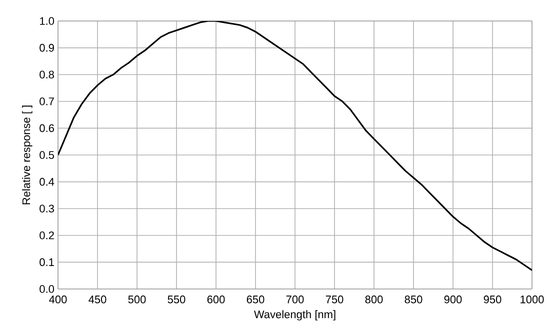  I want to click on x-tick-label: 750, so click(335, 300).